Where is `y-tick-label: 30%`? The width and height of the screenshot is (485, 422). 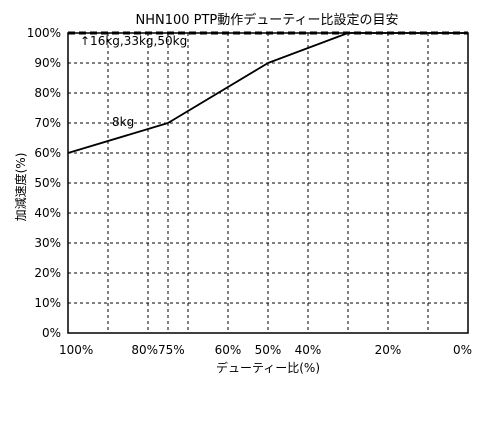 y-tick-label: 30% is located at coordinates (47, 243).